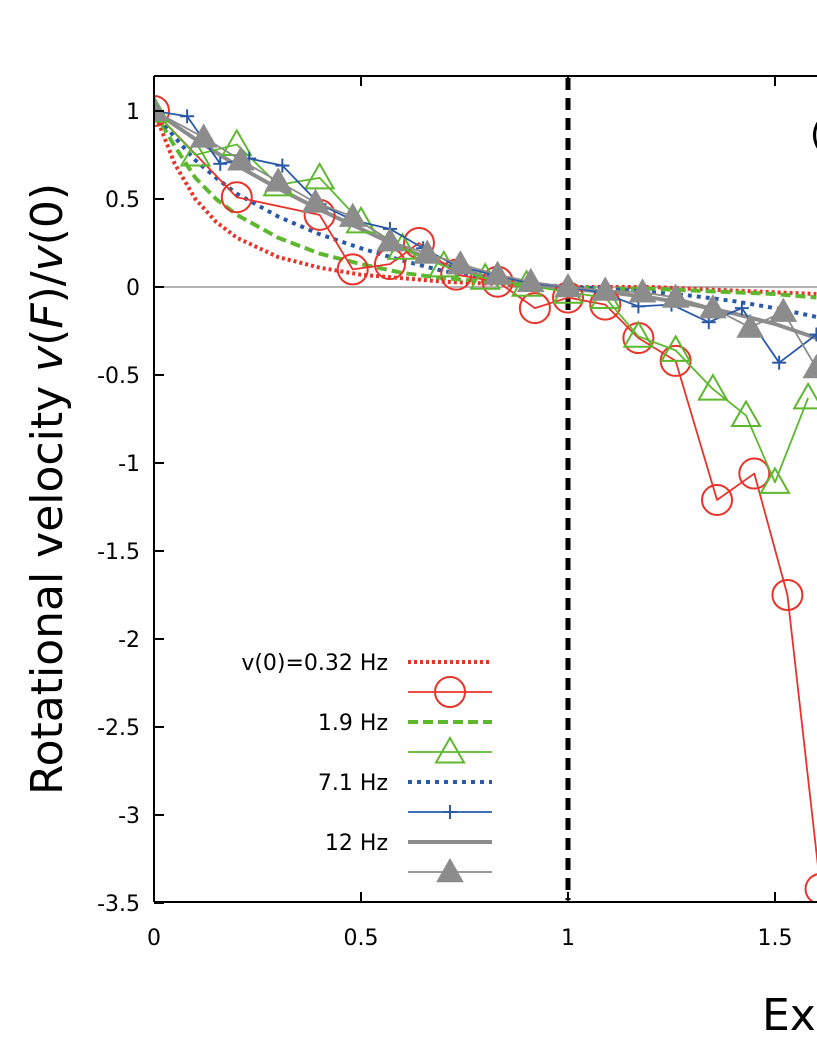 Image resolution: width=817 pixels, height=1058 pixels. What do you see at coordinates (118, 904) in the screenshot?
I see `y-tick-label: -3.5` at bounding box center [118, 904].